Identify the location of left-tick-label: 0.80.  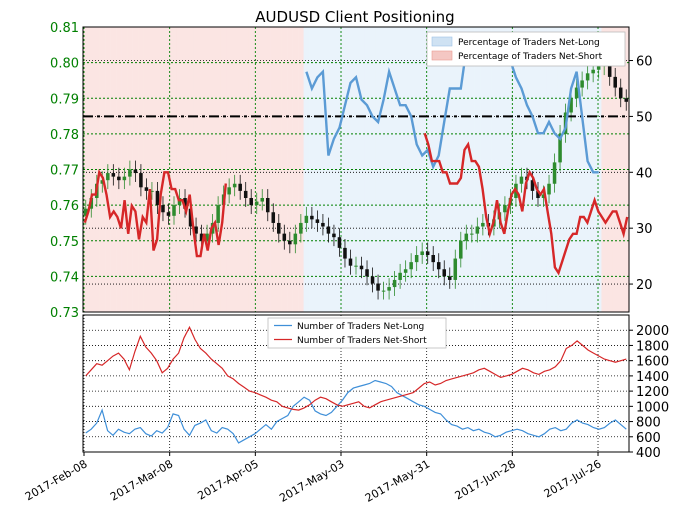
(64, 64).